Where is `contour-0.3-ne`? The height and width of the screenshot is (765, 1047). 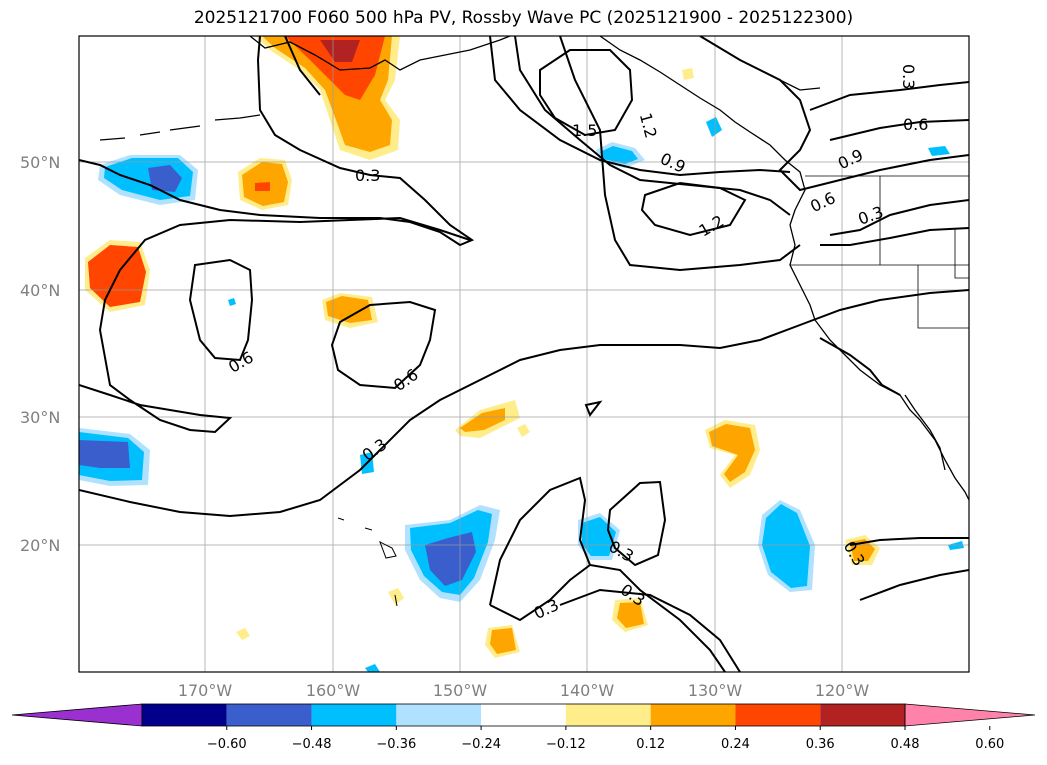 contour-0.3-ne is located at coordinates (899, 217).